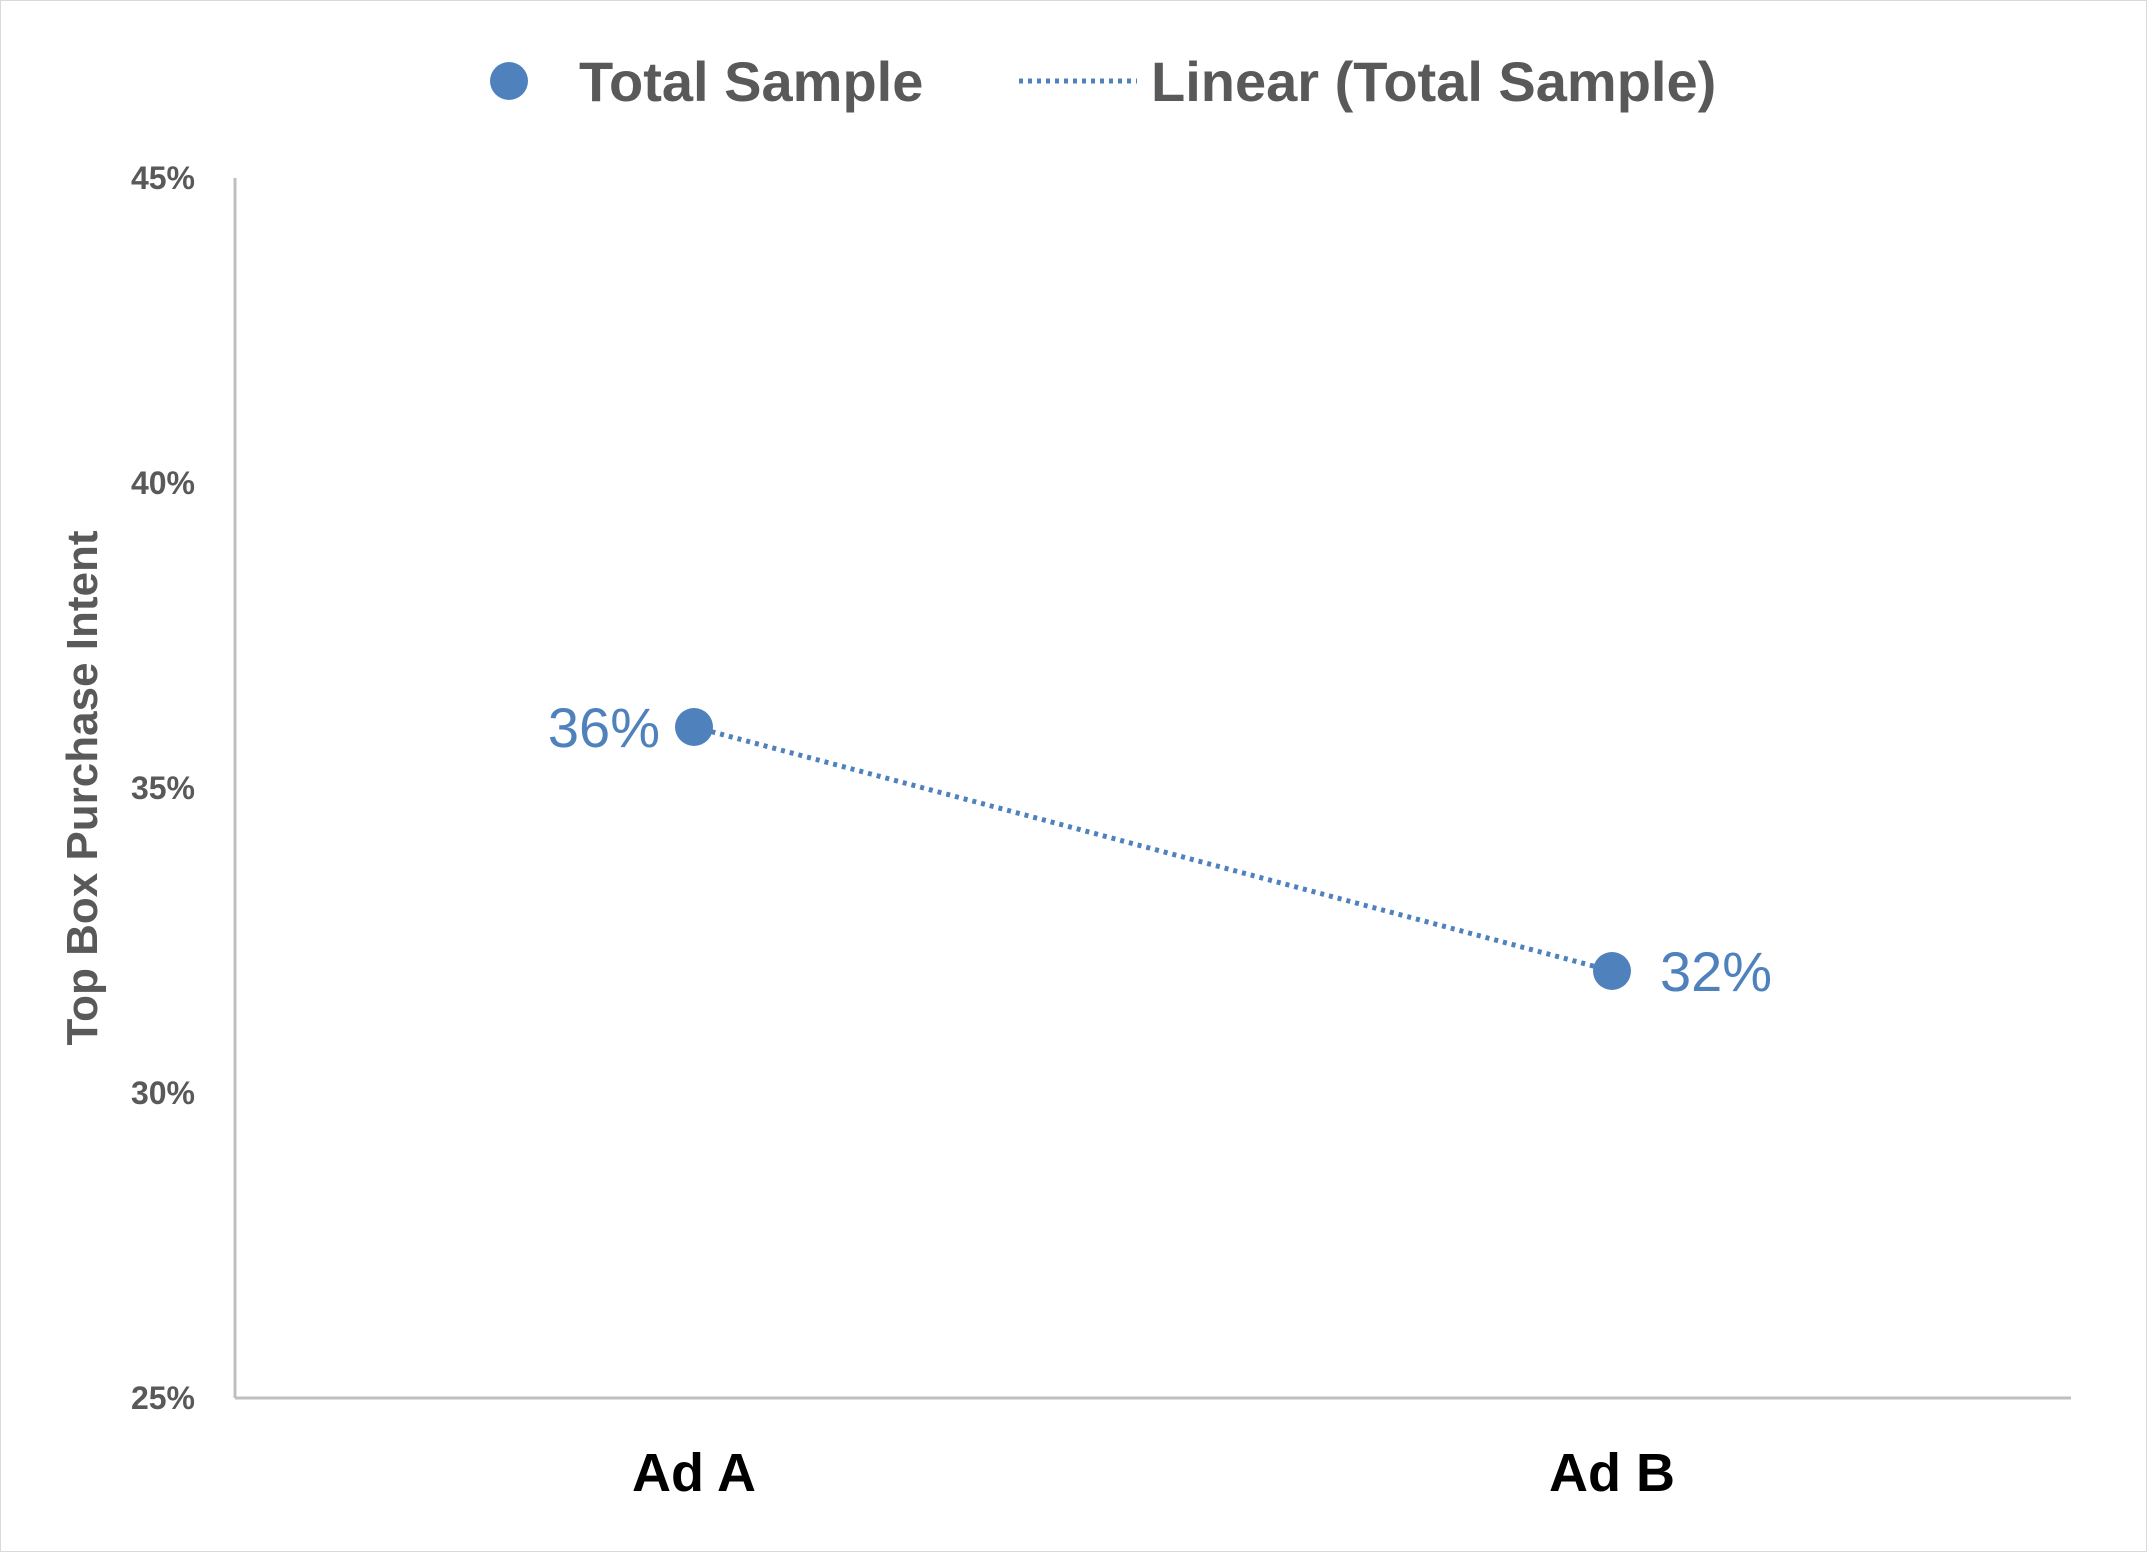  Describe the element at coordinates (1612, 1473) in the screenshot. I see `x-tick-label: Ad B` at that location.